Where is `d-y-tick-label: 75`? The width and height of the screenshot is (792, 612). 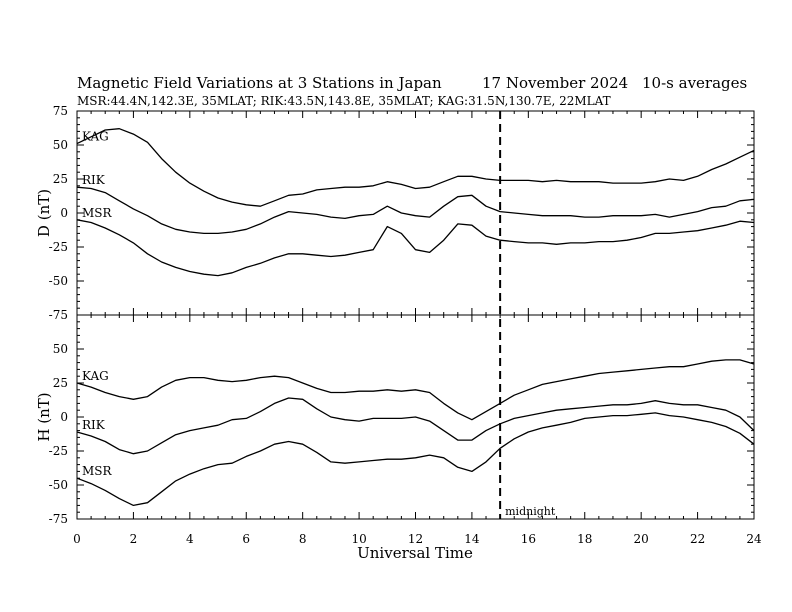
d-y-tick-label: 75 is located at coordinates (60, 111).